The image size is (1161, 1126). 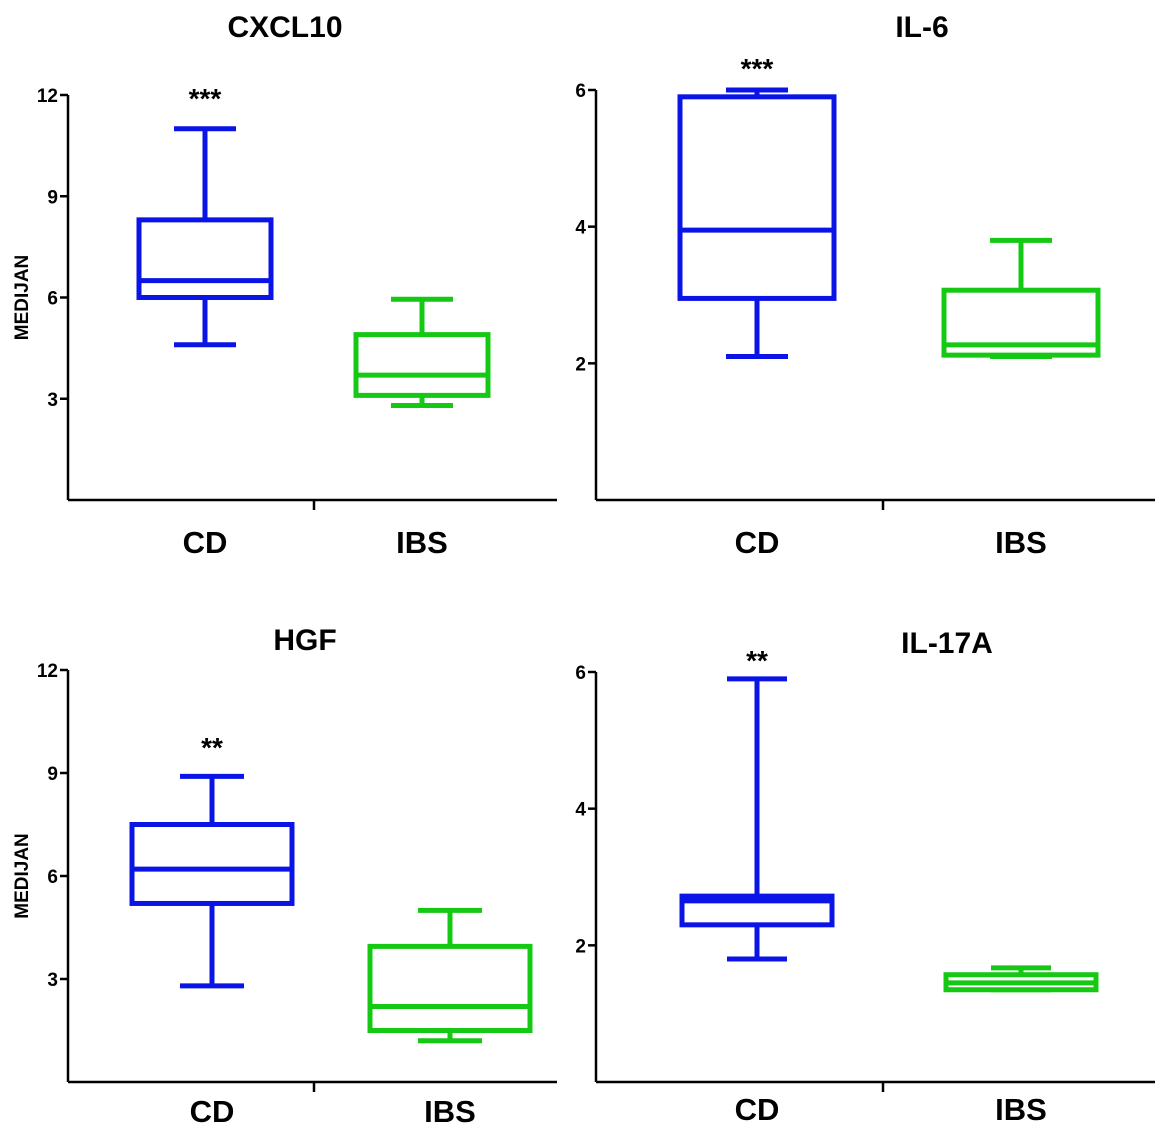 I want to click on chart-title: IL-17A, so click(x=947, y=643).